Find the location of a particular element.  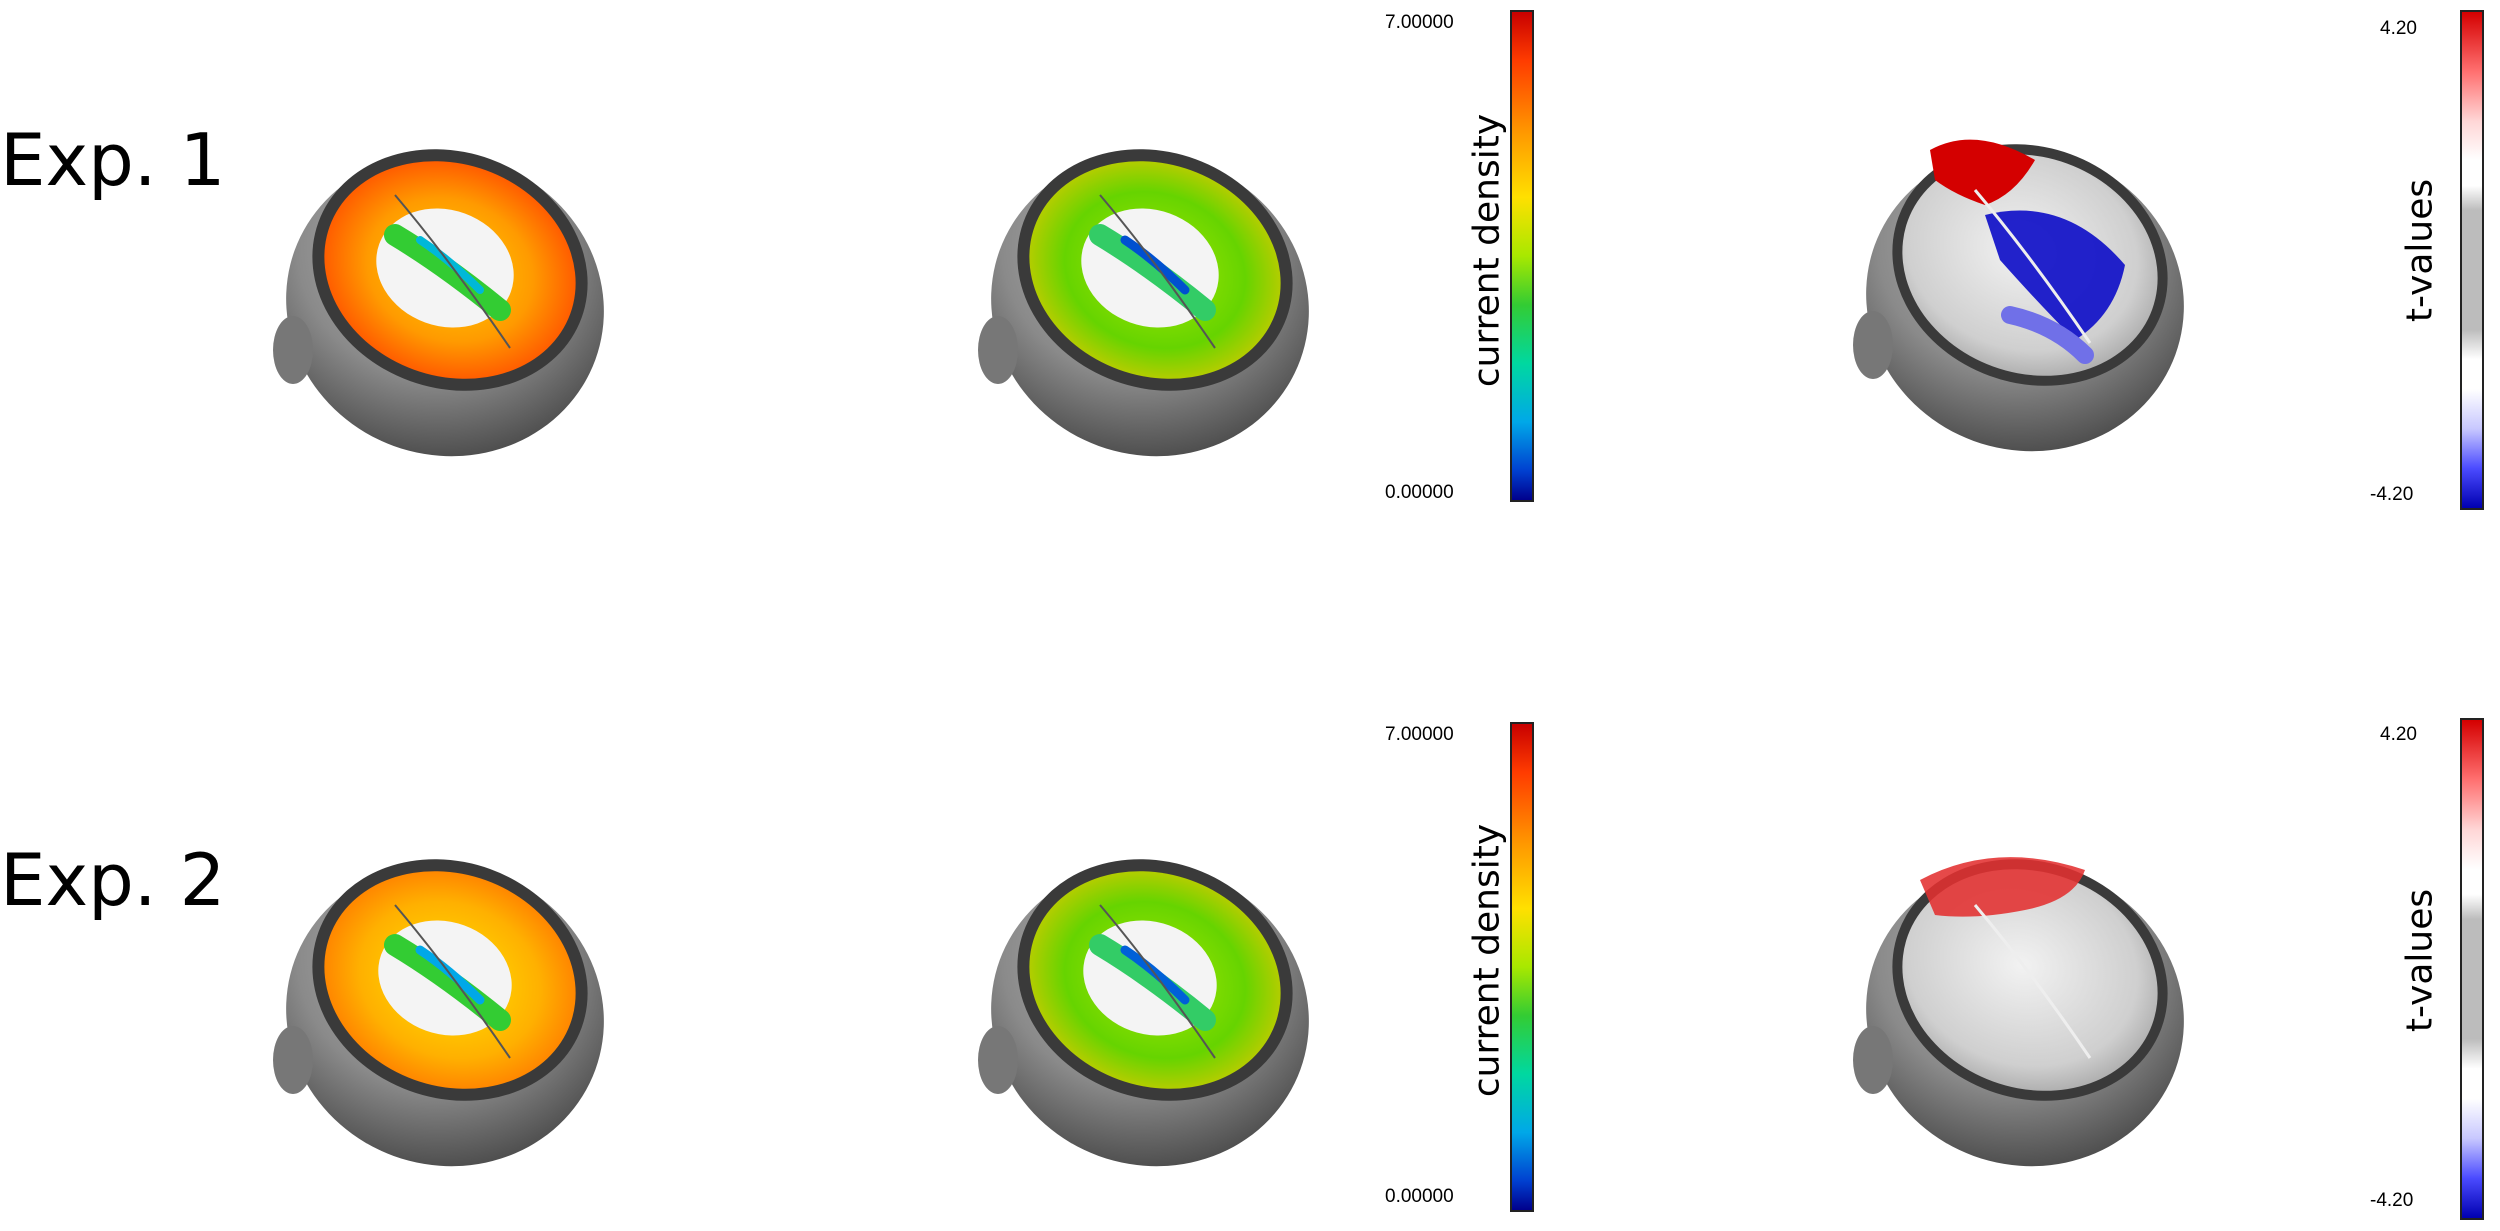

tvalue-colorbar-exp1 is located at coordinates (2472, 260).